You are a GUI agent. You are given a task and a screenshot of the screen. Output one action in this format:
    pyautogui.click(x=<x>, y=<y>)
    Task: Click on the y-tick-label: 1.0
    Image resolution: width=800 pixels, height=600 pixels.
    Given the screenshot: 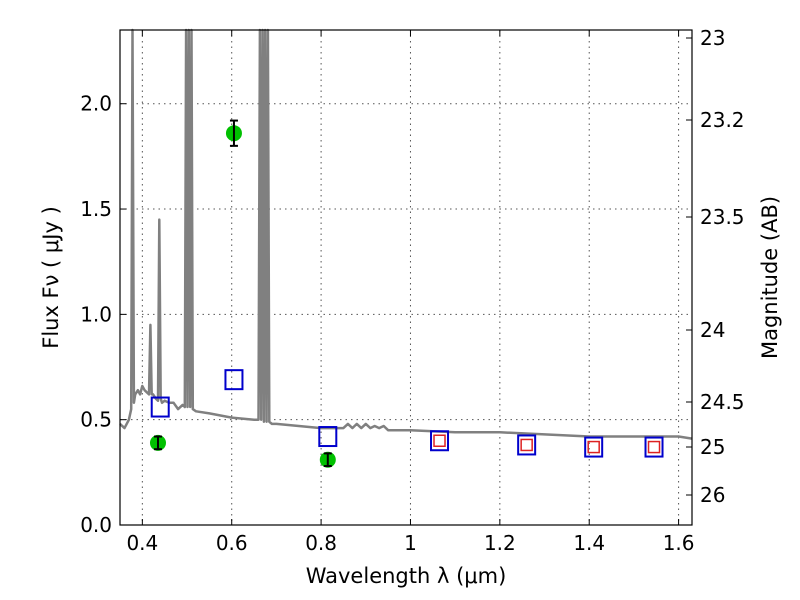 What is the action you would take?
    pyautogui.click(x=96, y=314)
    